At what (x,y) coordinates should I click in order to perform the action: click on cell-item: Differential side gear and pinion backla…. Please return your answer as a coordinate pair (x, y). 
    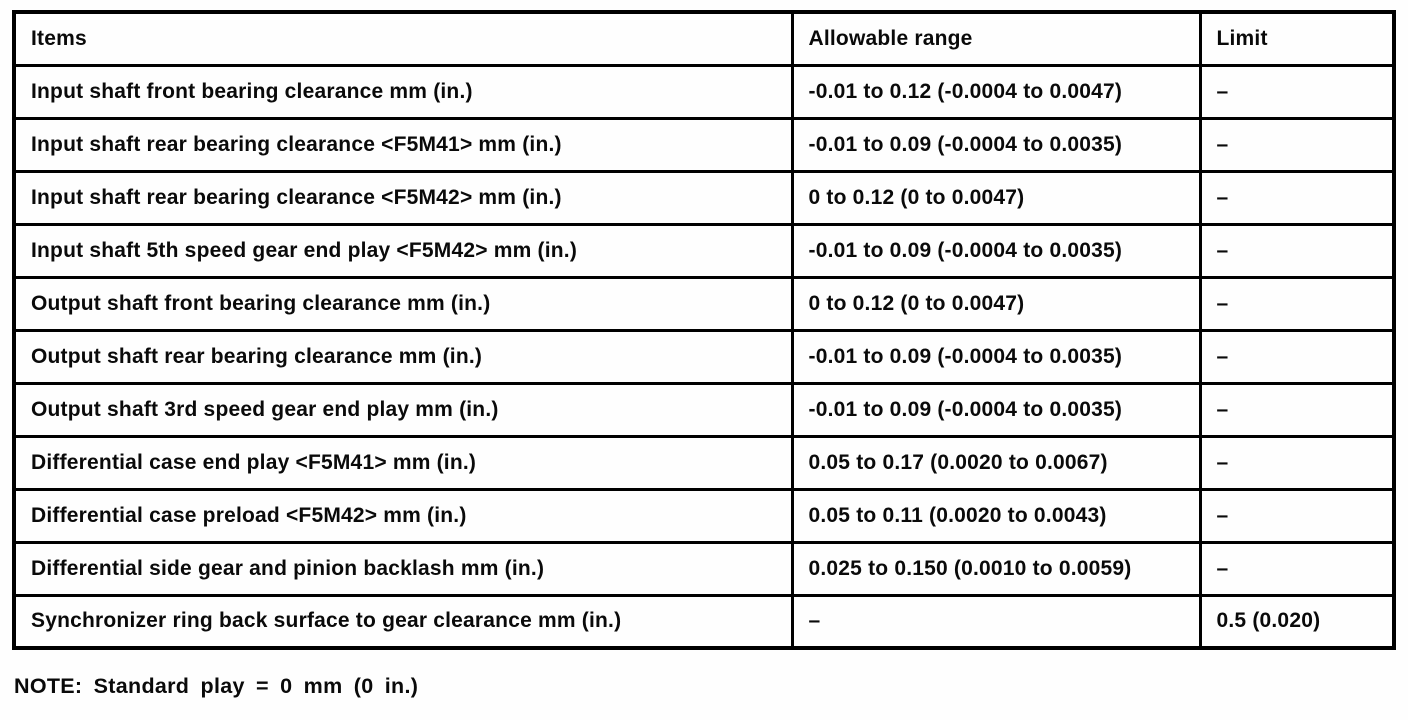
    Looking at the image, I should click on (403, 568).